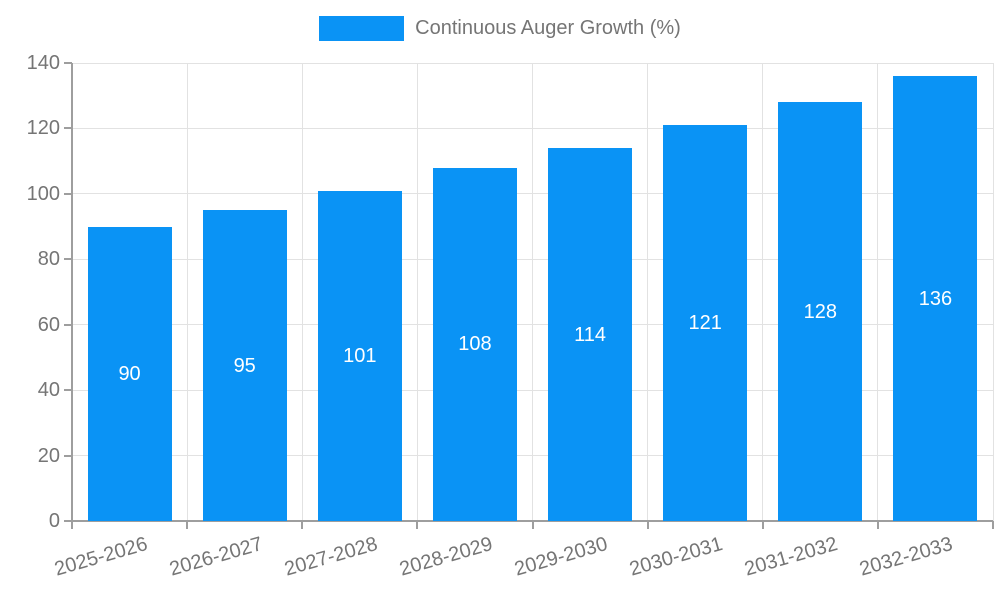 The width and height of the screenshot is (1000, 600). Describe the element at coordinates (43, 193) in the screenshot. I see `y-tick-label: 100` at that location.